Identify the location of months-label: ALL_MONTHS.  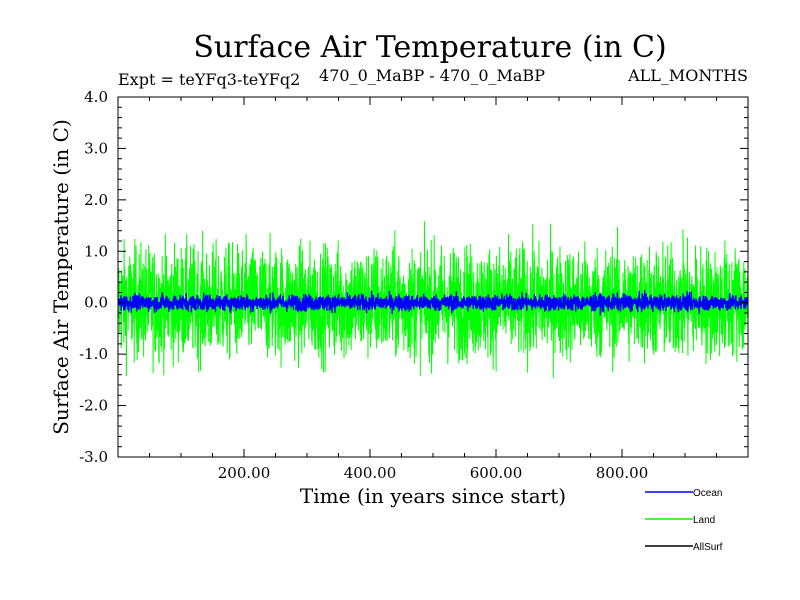
(687, 75).